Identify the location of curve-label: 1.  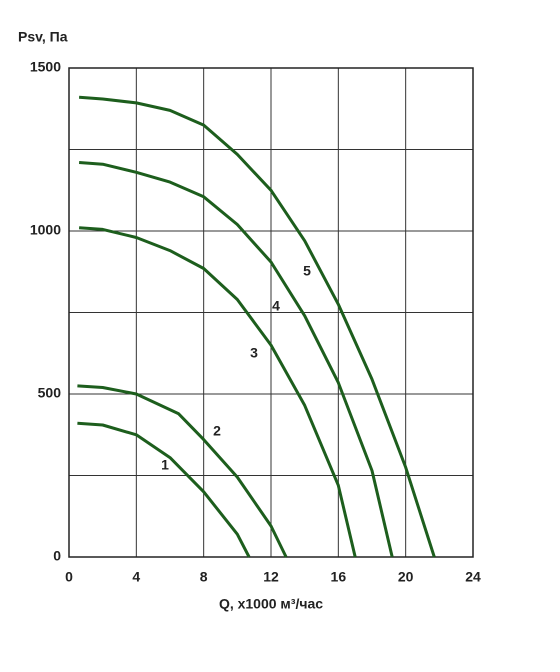
(165, 465).